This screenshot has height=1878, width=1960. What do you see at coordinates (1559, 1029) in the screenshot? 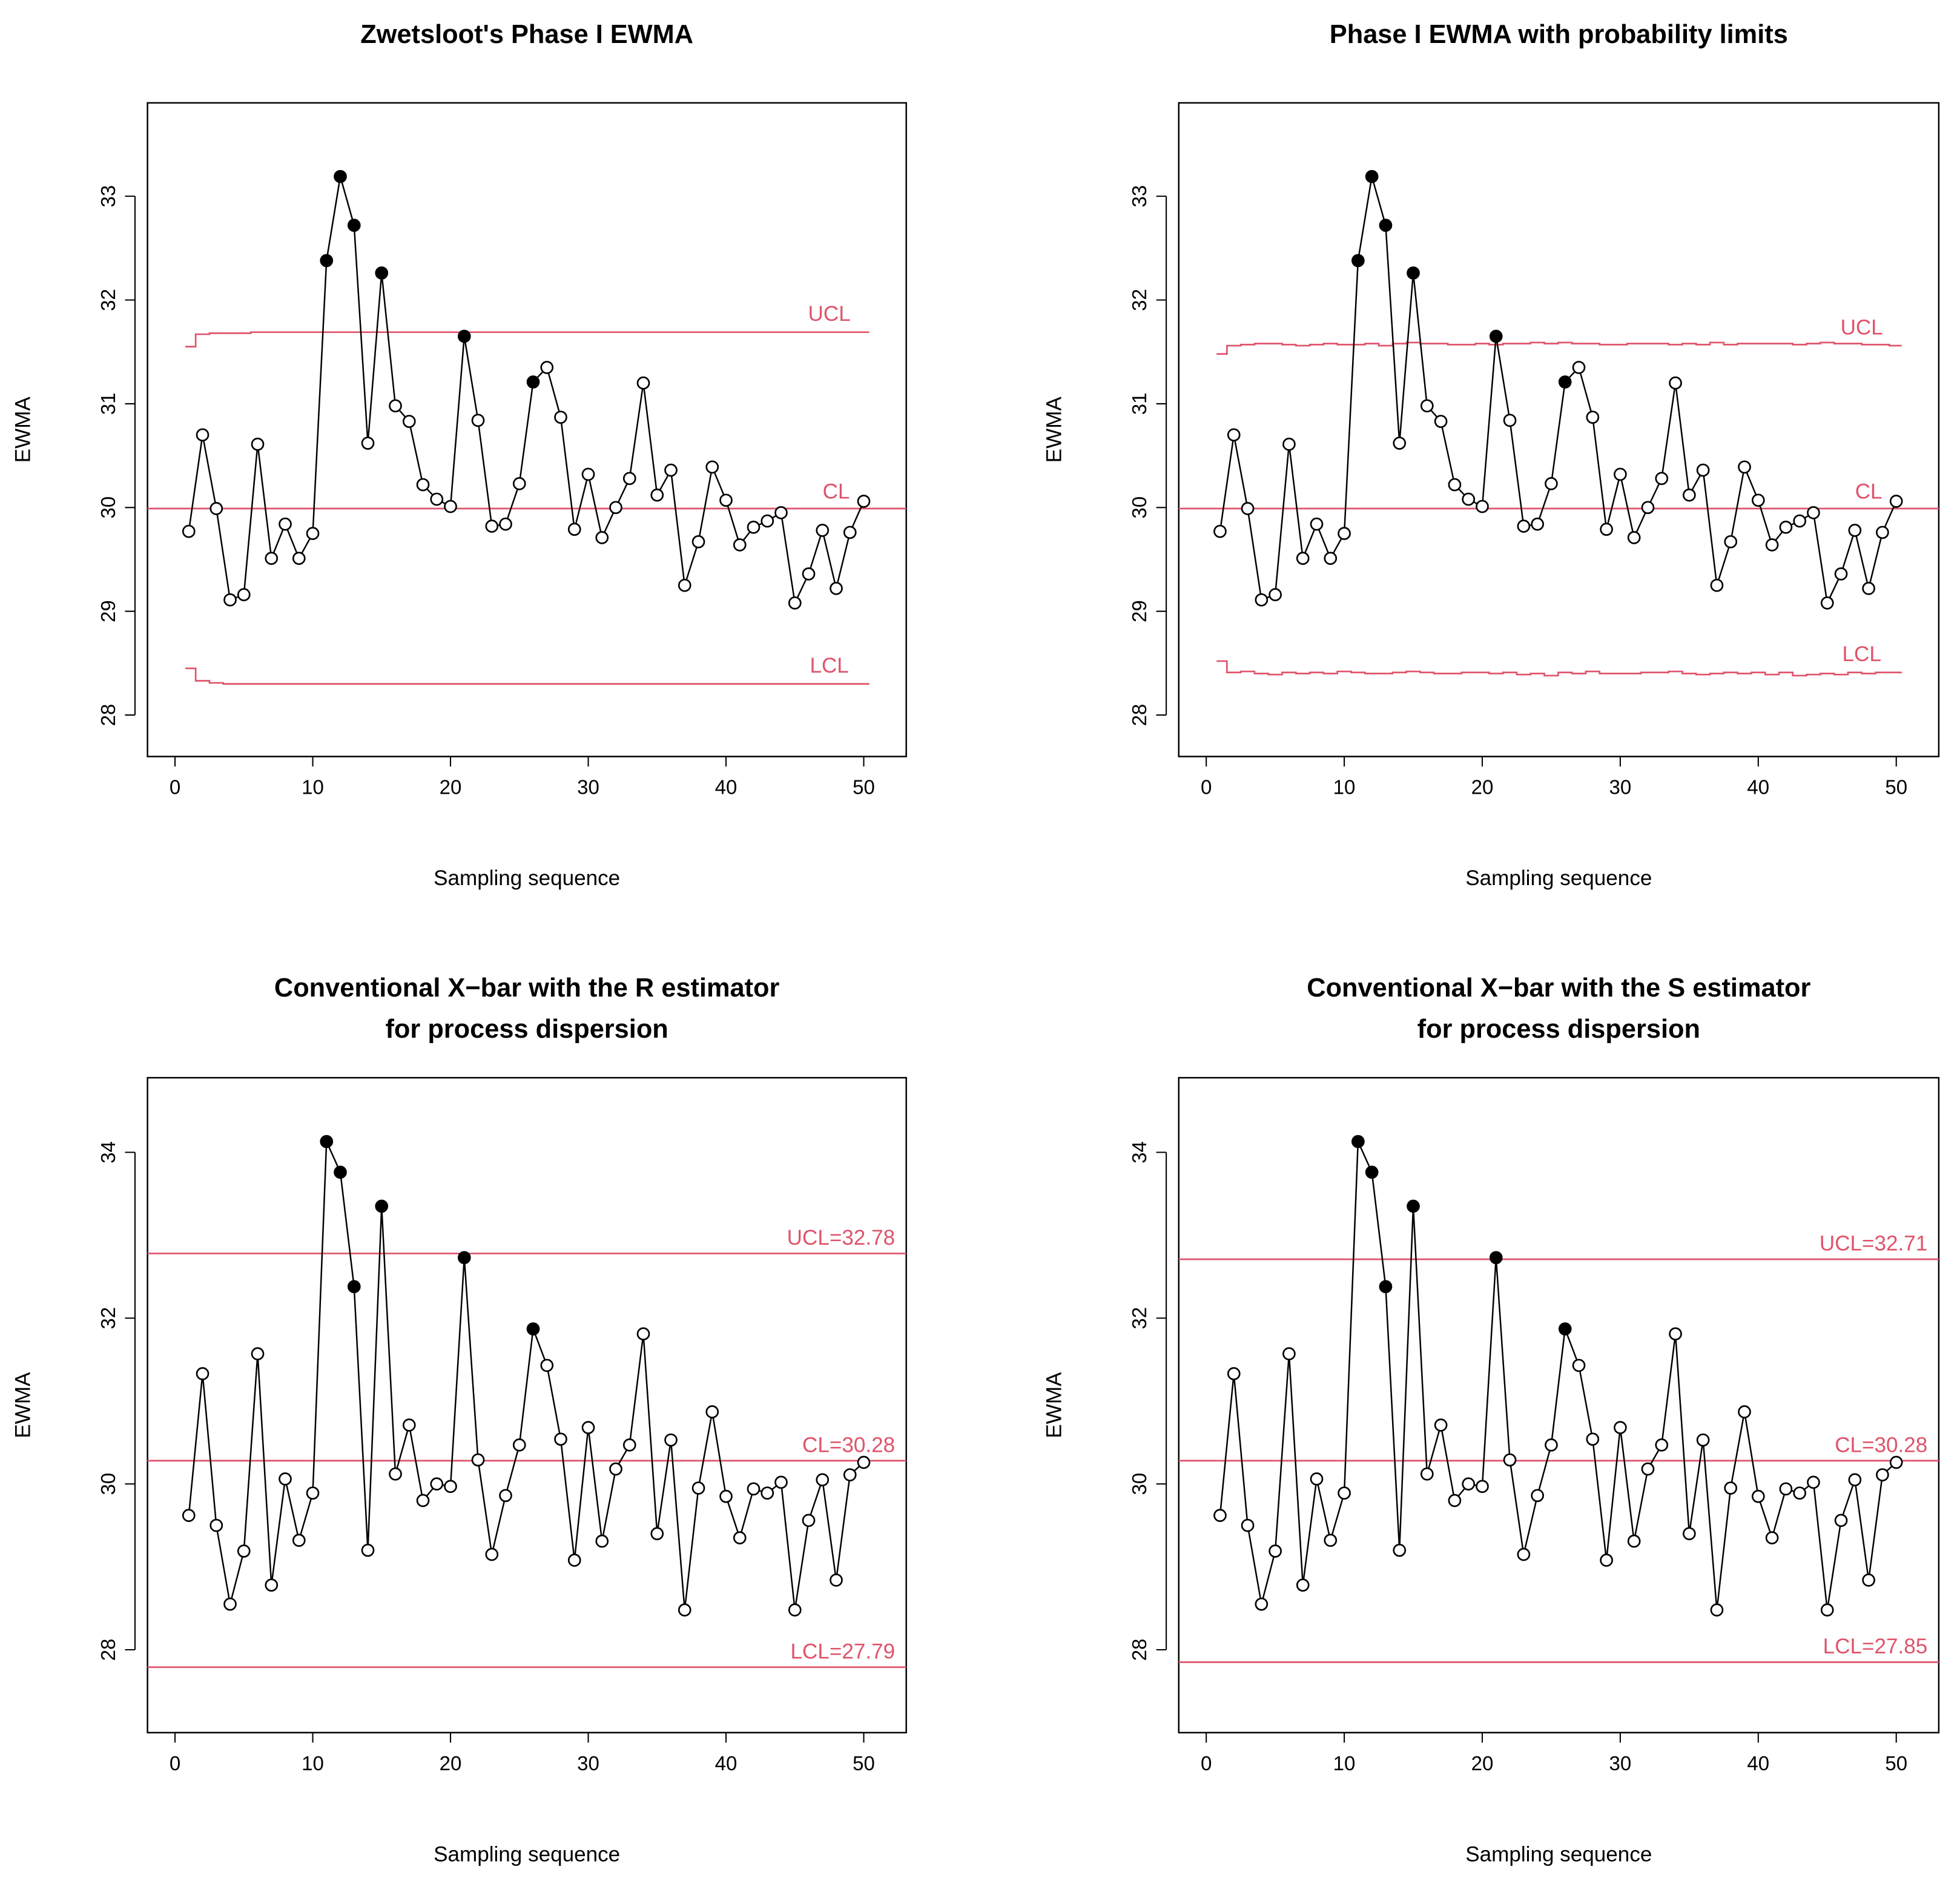
I see `chart-subtitle: for process dispersion` at bounding box center [1559, 1029].